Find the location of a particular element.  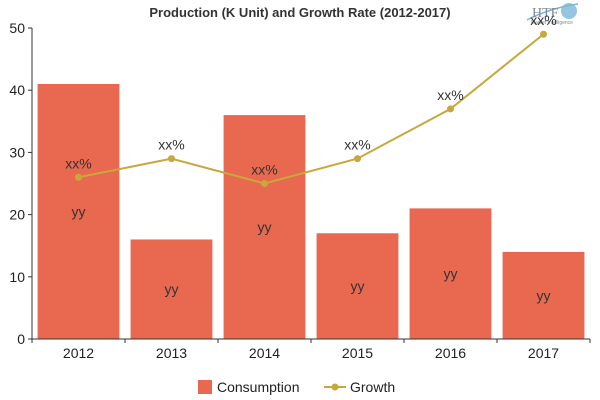

y-tick-label: 0 is located at coordinates (21, 339).